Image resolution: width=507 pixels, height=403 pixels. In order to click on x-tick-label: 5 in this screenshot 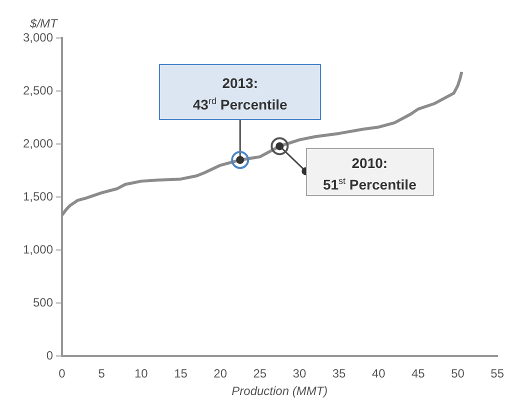, I will do `click(102, 373)`.